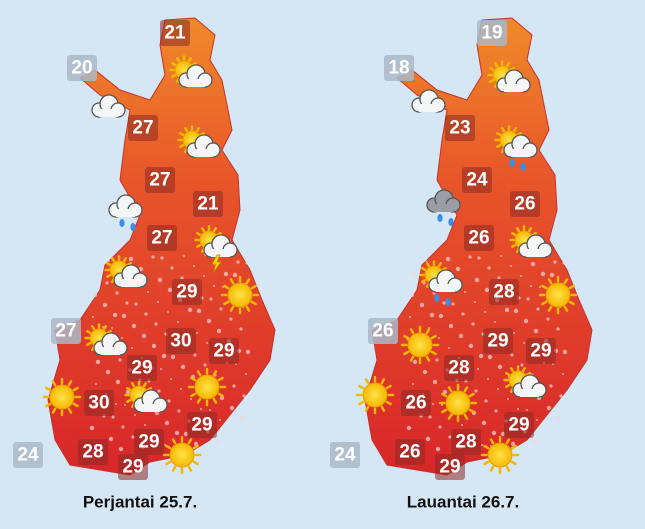 The width and height of the screenshot is (645, 529). Describe the element at coordinates (491, 33) in the screenshot. I see `temperature: 19` at that location.